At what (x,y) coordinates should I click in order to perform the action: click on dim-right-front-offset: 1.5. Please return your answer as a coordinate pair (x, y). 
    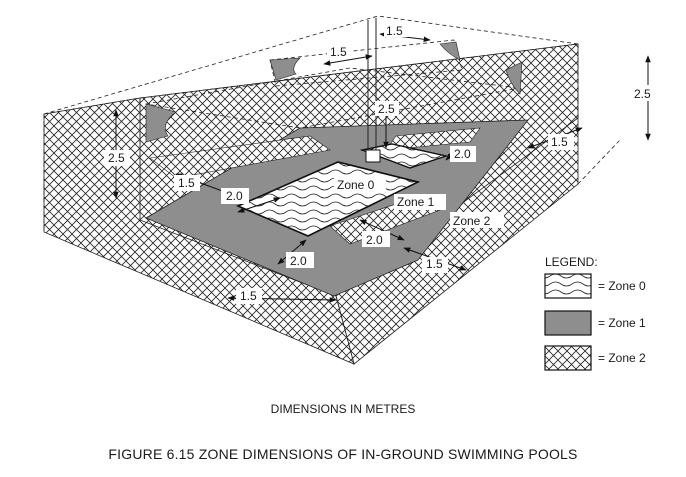
    Looking at the image, I should click on (434, 264).